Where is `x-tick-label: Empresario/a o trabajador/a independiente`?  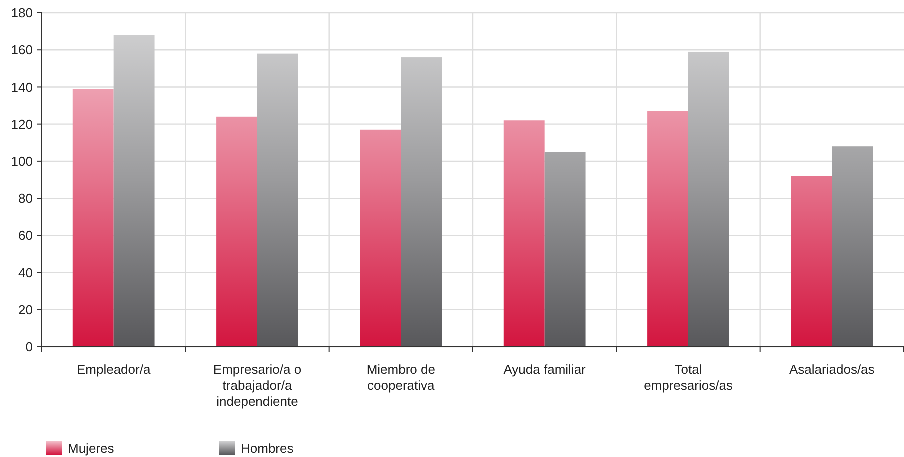 x-tick-label: Empresario/a o trabajador/a independiente is located at coordinates (257, 385).